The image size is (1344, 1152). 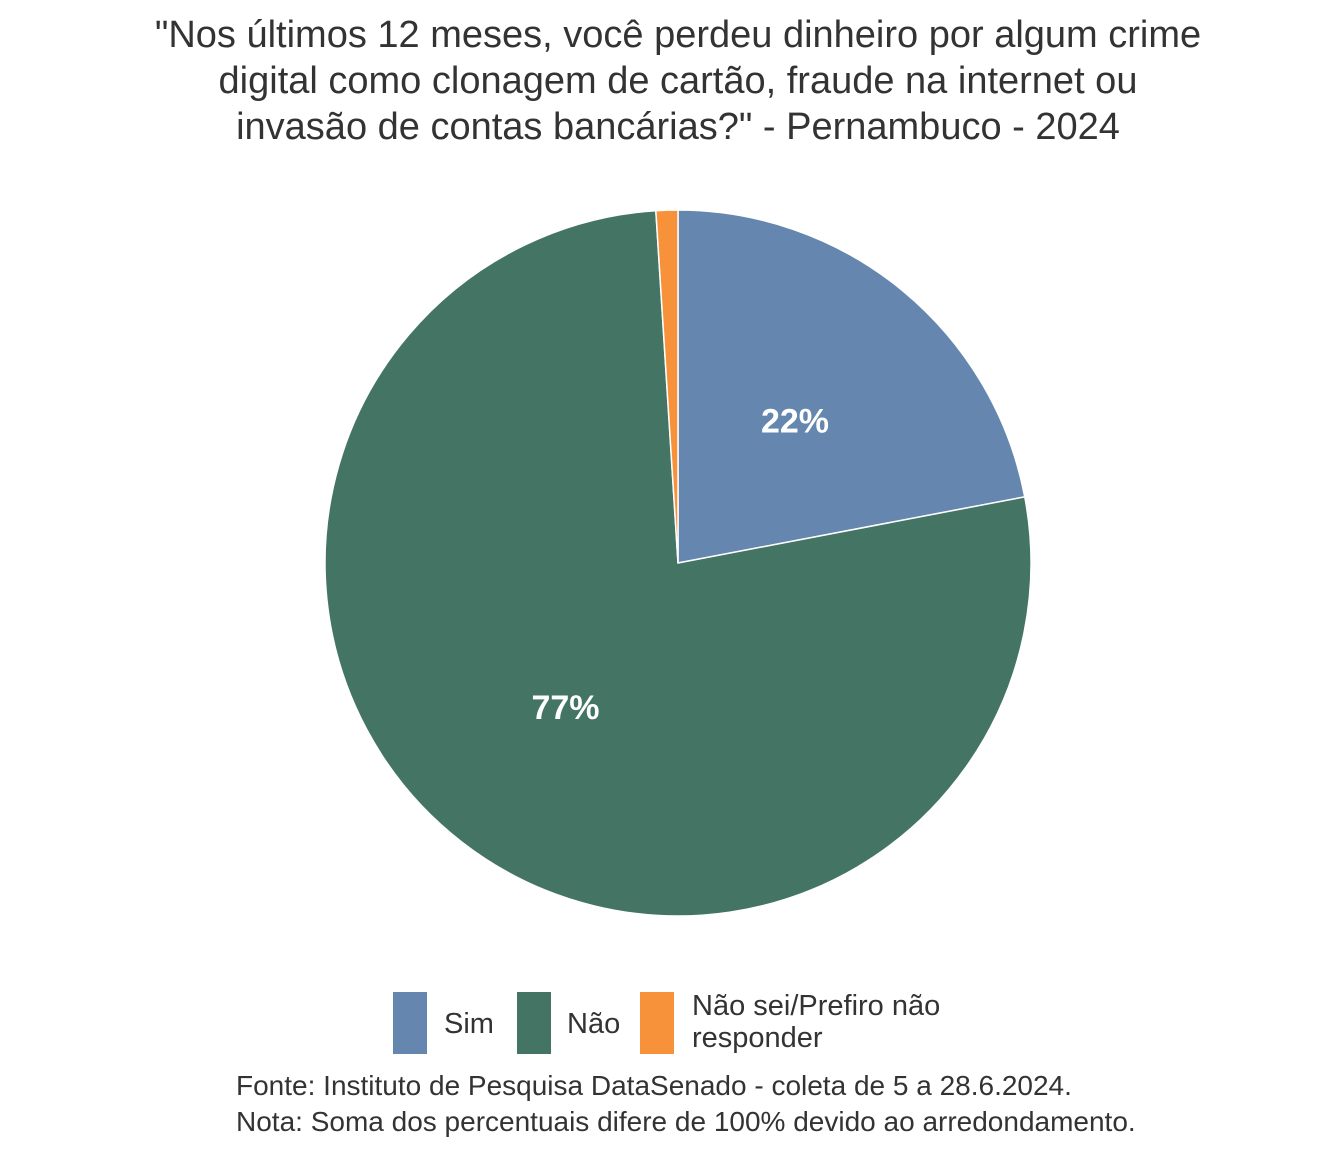 What do you see at coordinates (565, 708) in the screenshot?
I see `slice-label-2: 77%` at bounding box center [565, 708].